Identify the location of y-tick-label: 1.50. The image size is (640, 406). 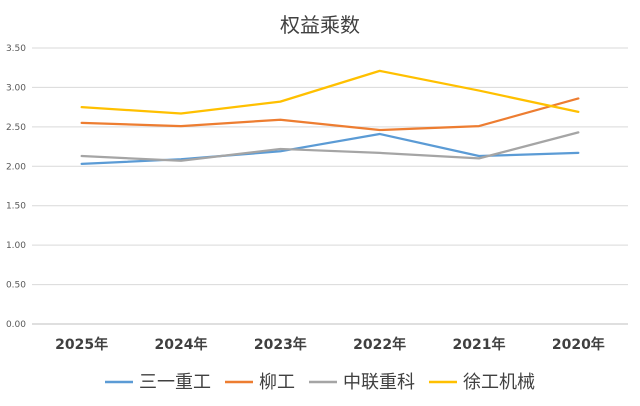
(16, 207).